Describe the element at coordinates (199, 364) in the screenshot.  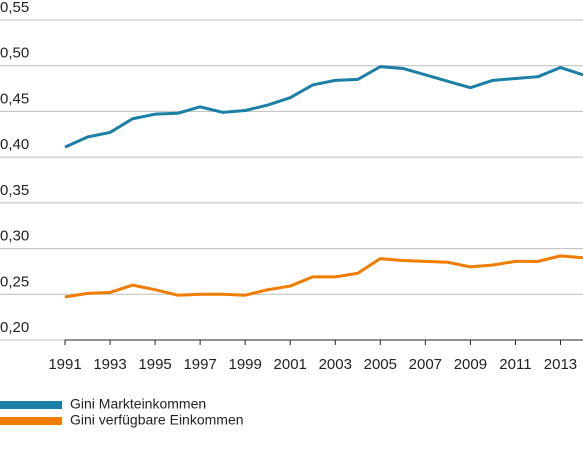
I see `x-tick-label: 1997` at that location.